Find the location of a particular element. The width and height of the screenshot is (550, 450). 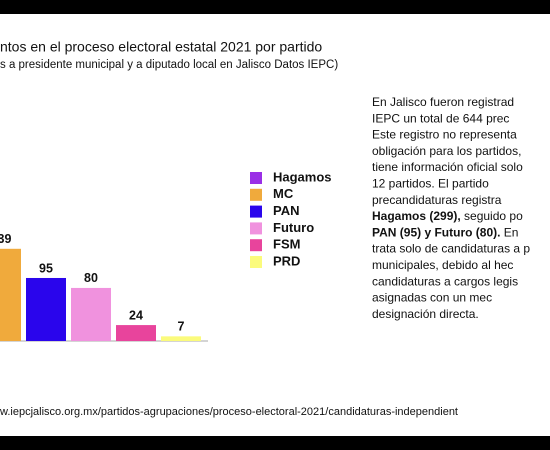

paragraph-line: asignadas con un mec is located at coordinates (432, 298).